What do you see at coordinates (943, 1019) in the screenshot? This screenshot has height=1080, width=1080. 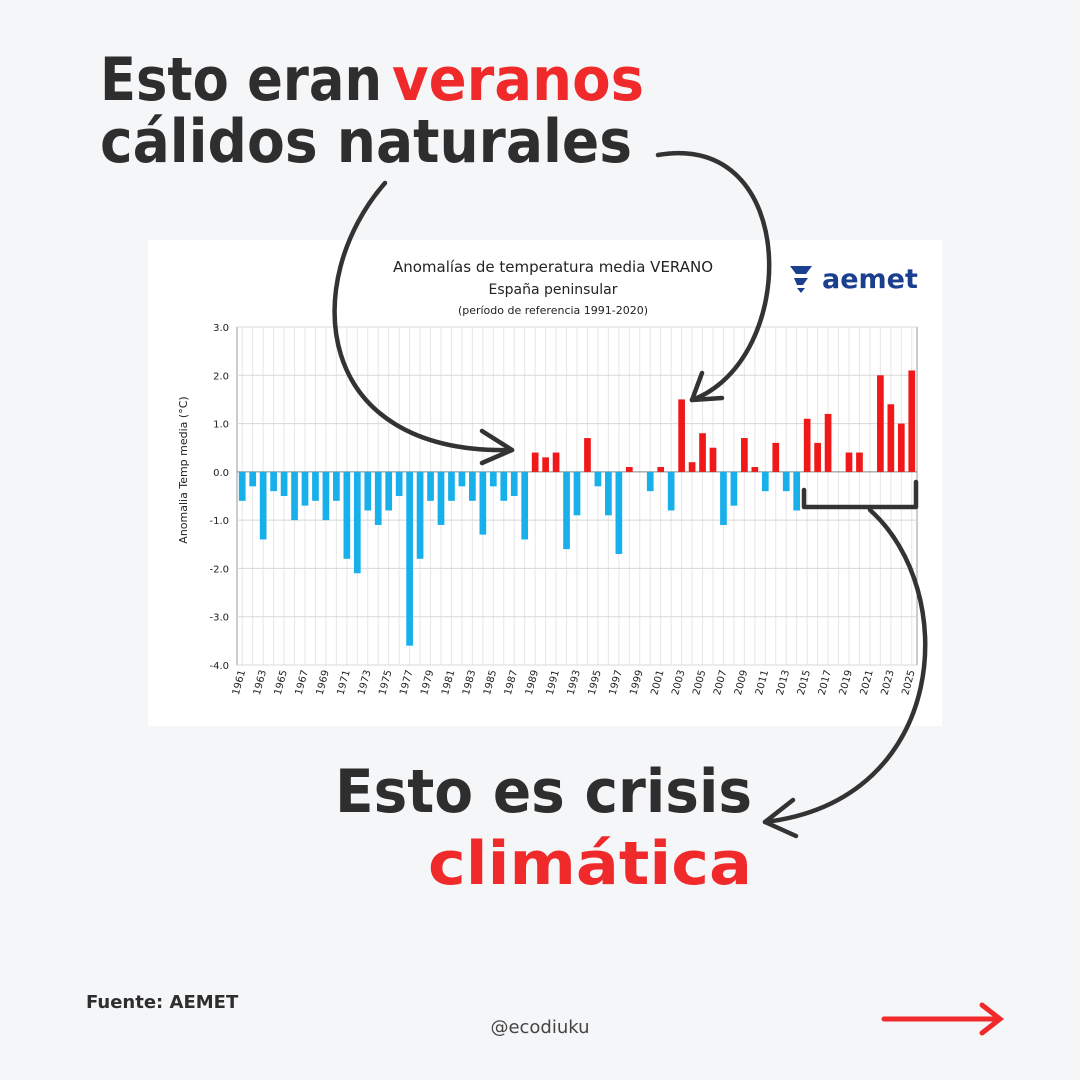 I see `next-arrow` at bounding box center [943, 1019].